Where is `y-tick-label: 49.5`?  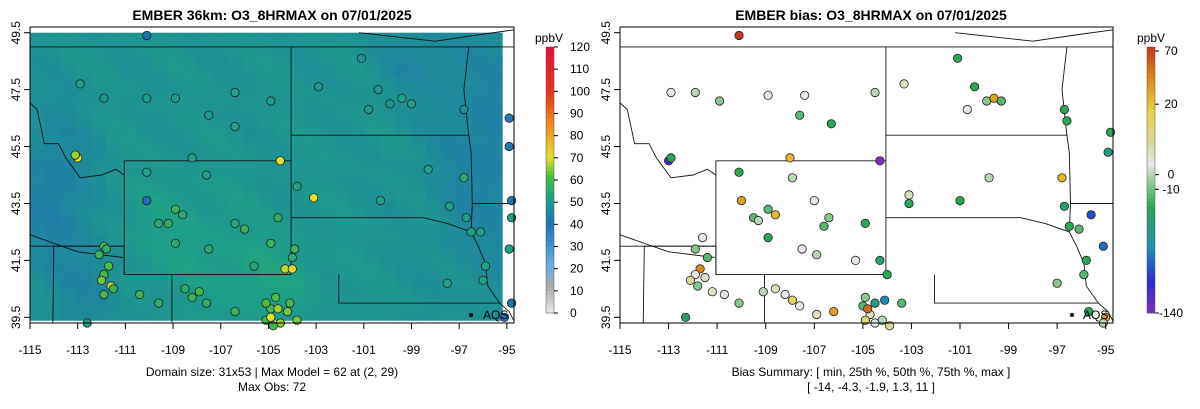
y-tick-label: 49.5 is located at coordinates (606, 33).